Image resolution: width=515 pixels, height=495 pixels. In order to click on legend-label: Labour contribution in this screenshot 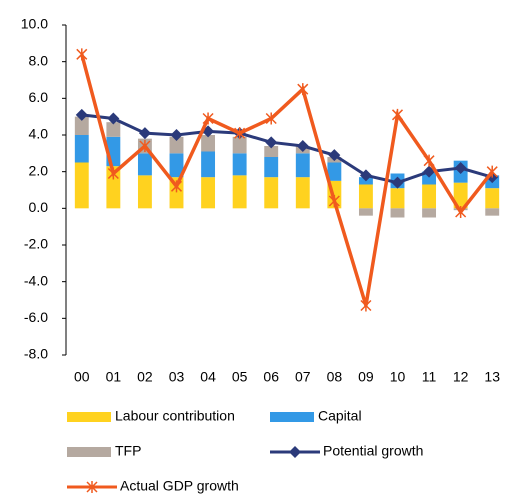, I will do `click(175, 416)`.